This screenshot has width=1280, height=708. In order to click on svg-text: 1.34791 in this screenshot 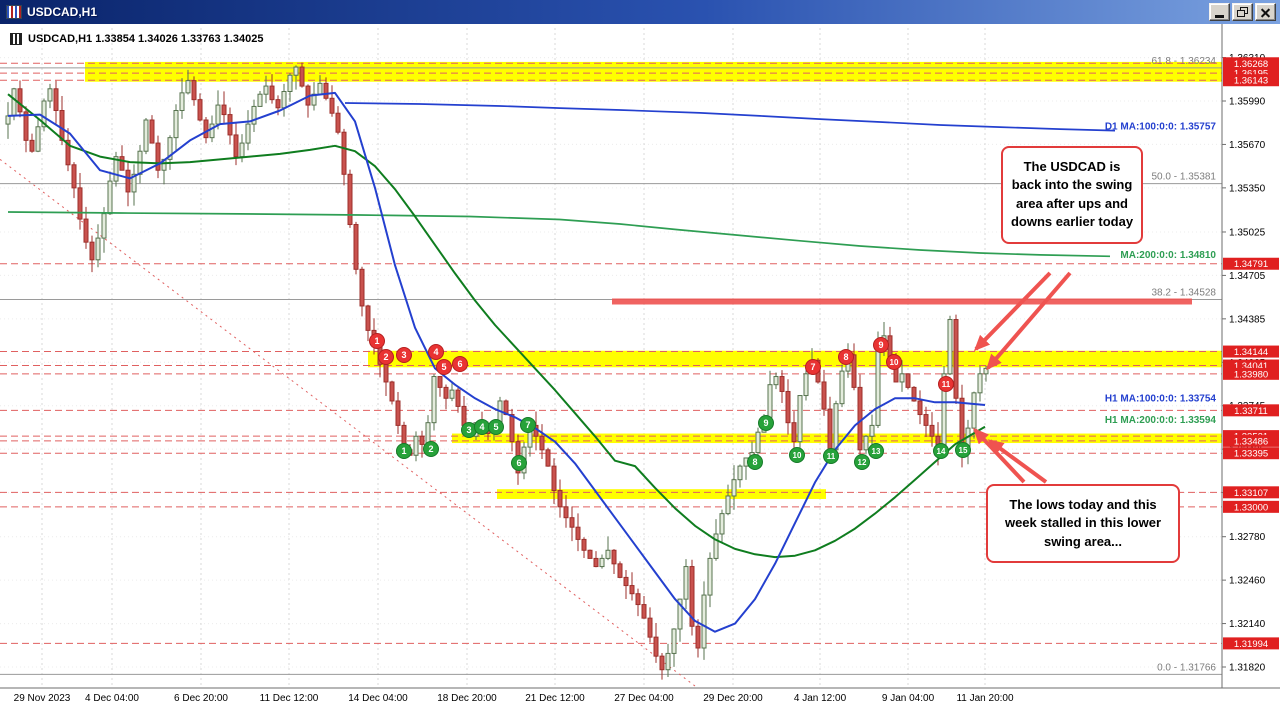, I will do `click(1251, 264)`.